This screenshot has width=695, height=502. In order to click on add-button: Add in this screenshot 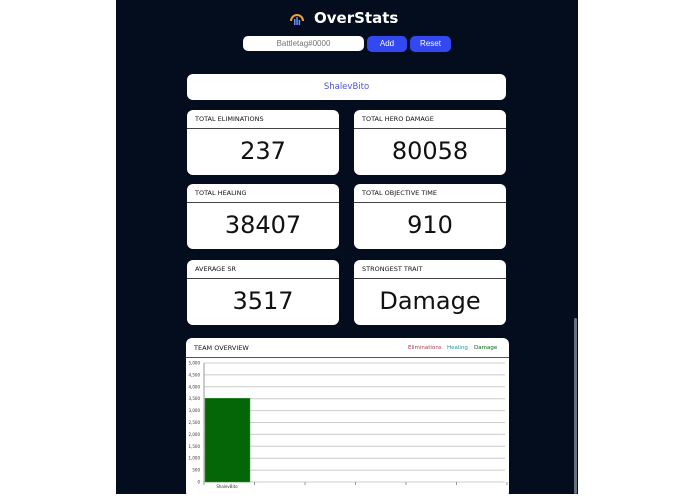, I will do `click(387, 44)`.